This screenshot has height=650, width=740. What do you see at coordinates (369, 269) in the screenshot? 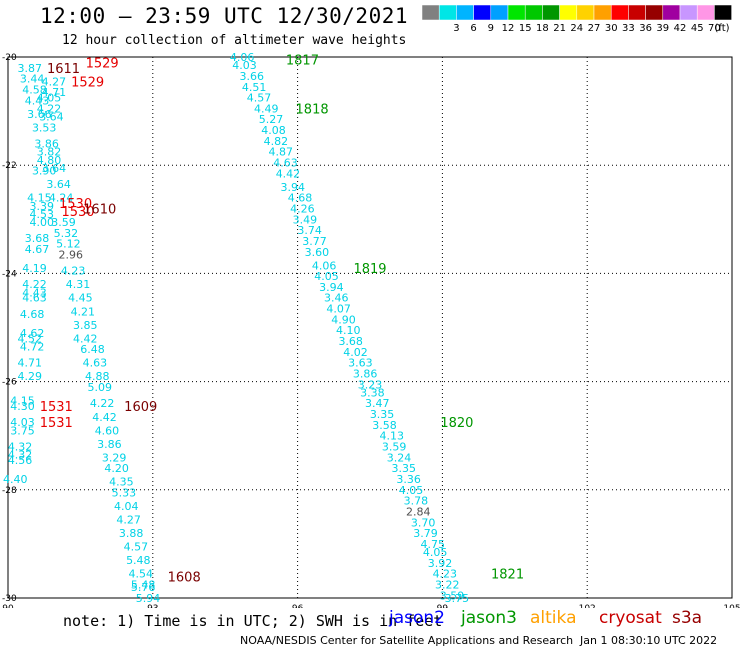
I see `pass-time-label: 1819` at bounding box center [369, 269].